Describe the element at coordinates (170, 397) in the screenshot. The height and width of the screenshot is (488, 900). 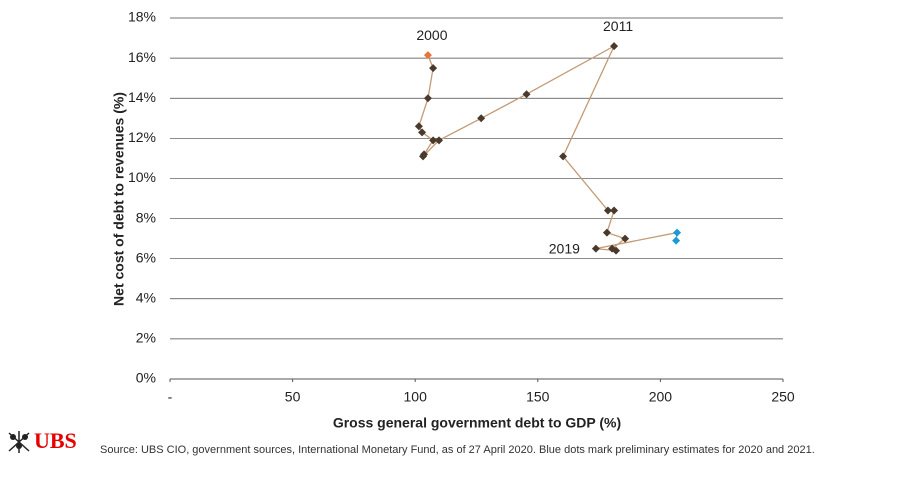
I see `x-tick-label: -` at that location.